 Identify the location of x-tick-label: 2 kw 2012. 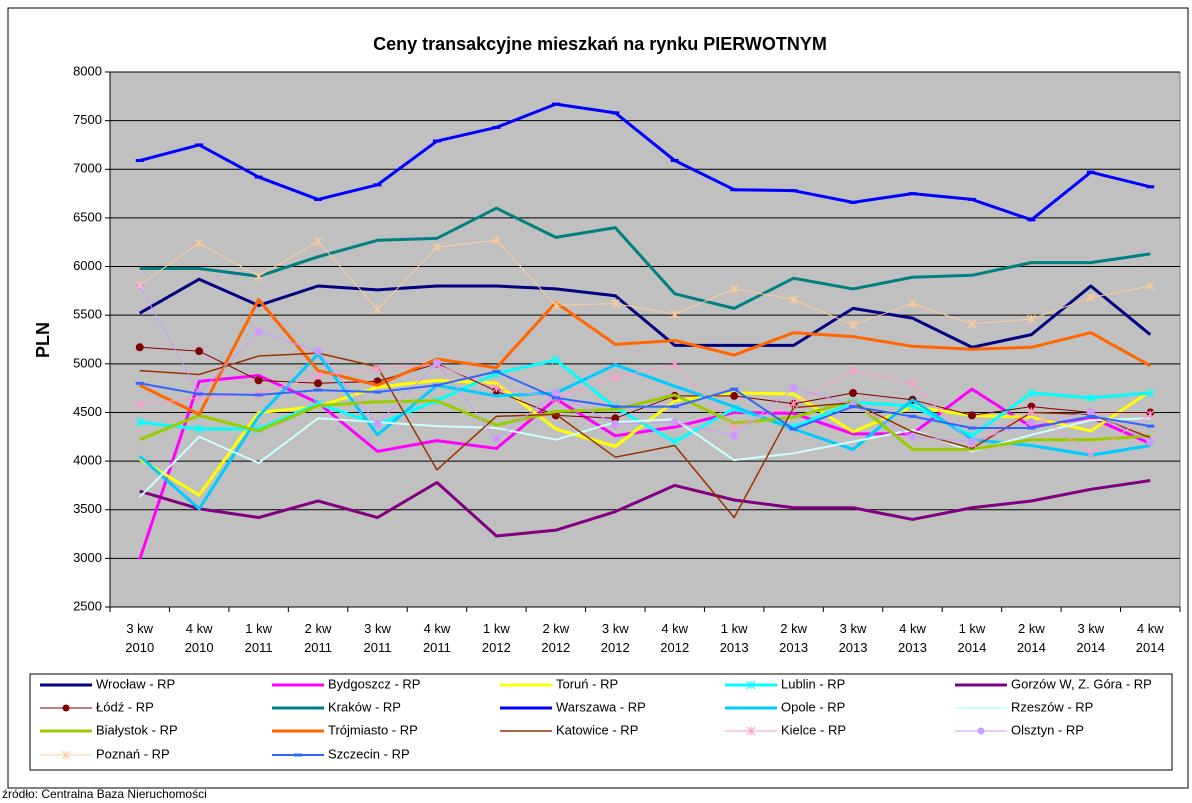
(556, 638).